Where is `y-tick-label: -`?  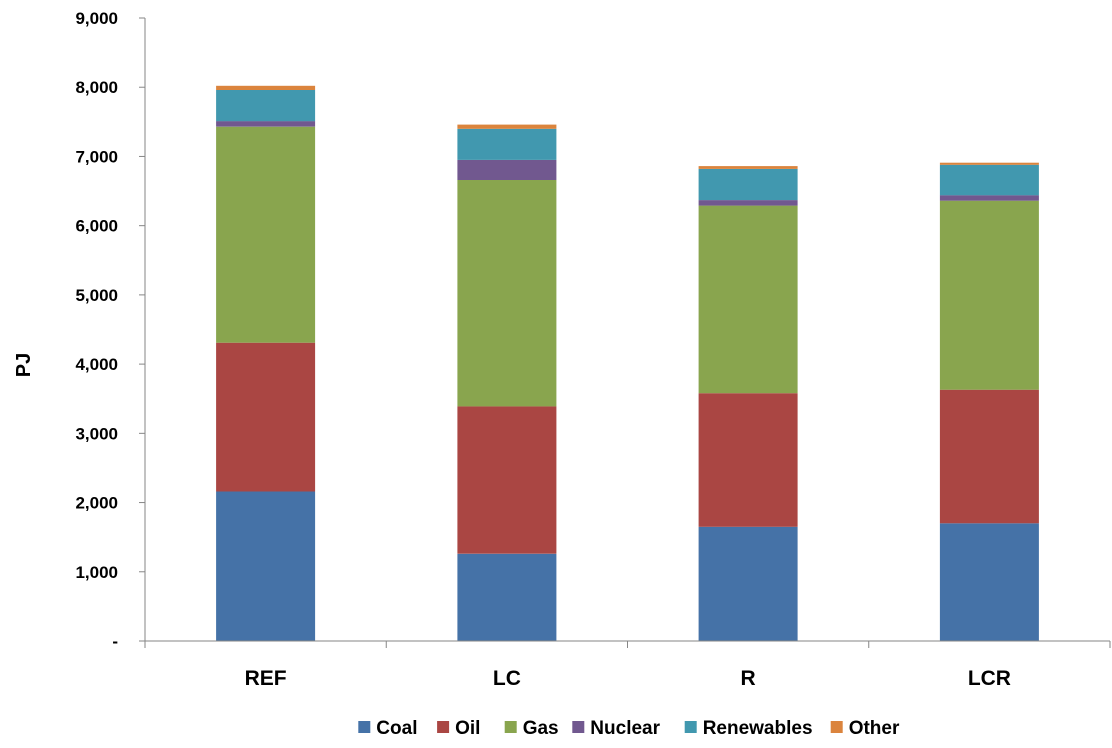
y-tick-label: - is located at coordinates (115, 641).